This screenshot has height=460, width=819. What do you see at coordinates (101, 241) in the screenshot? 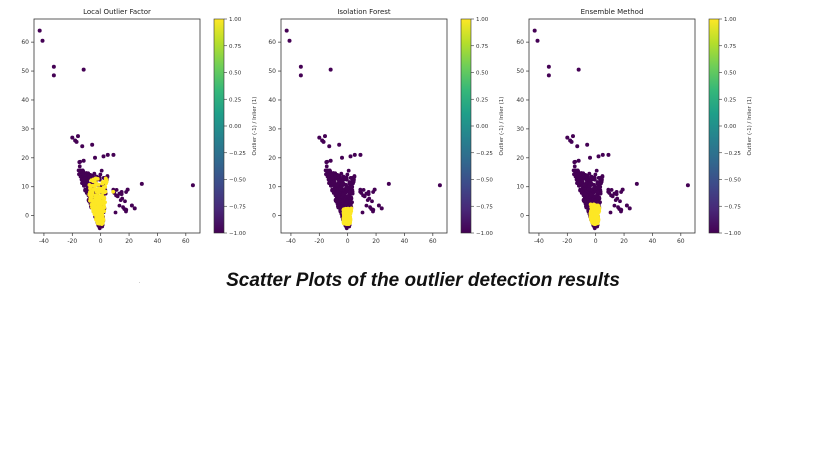
I see `x-tick-label: 0` at bounding box center [101, 241].